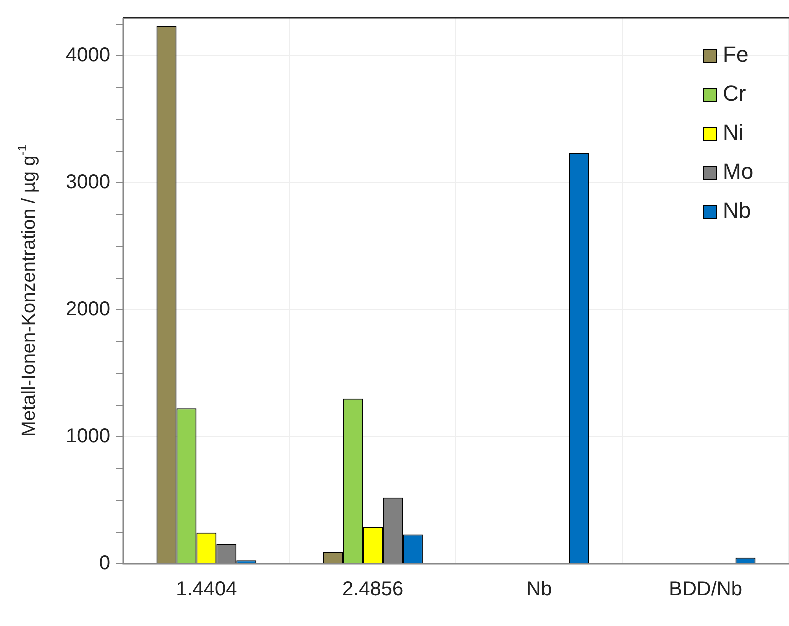 The image size is (789, 626). I want to click on y-tick-label: 0, so click(104, 563).